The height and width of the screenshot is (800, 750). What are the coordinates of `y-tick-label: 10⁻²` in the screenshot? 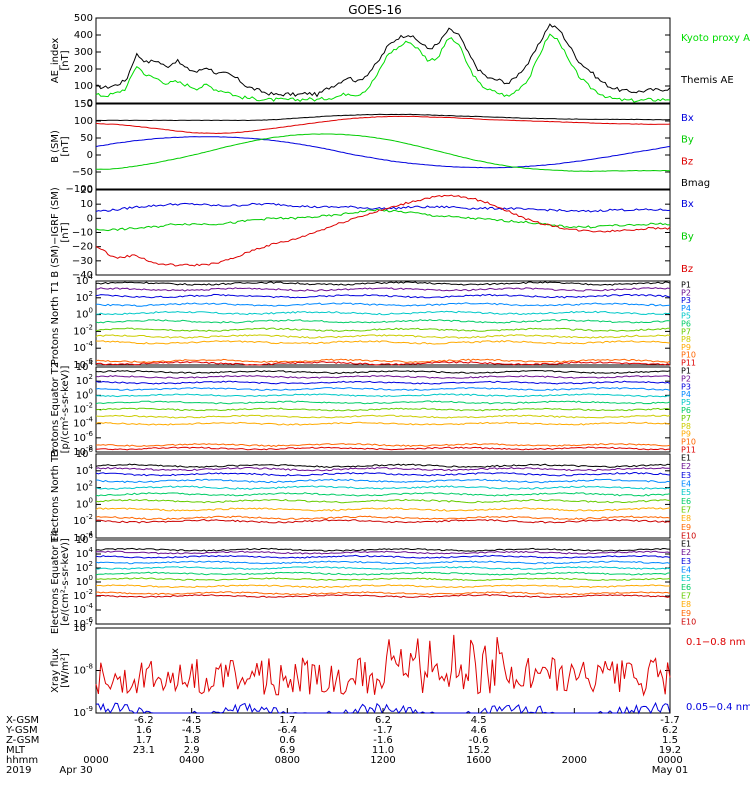 It's located at (83, 330).